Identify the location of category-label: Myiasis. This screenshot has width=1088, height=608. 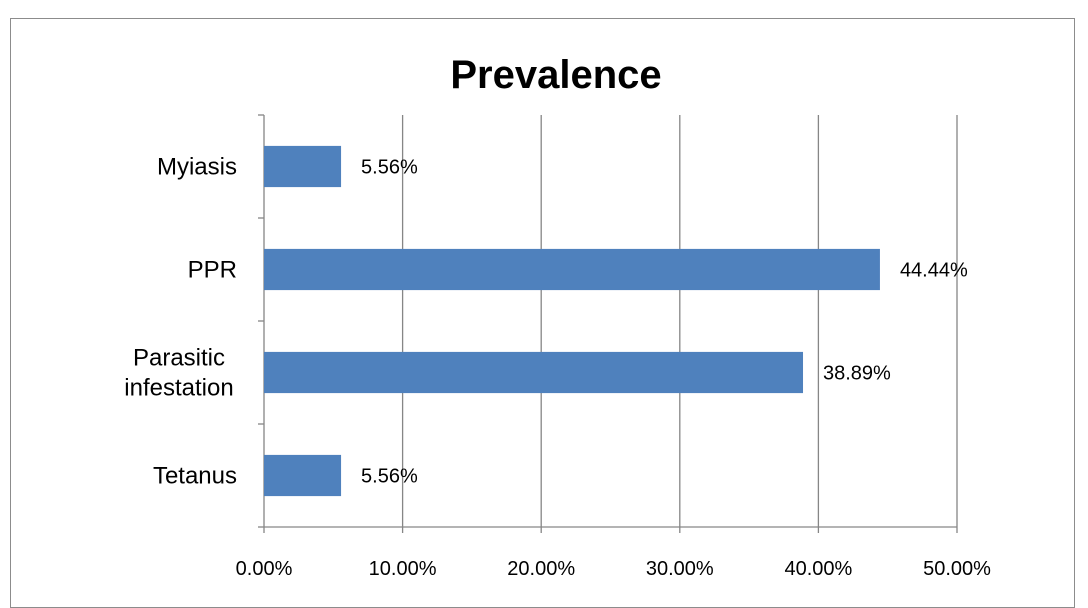
(197, 167).